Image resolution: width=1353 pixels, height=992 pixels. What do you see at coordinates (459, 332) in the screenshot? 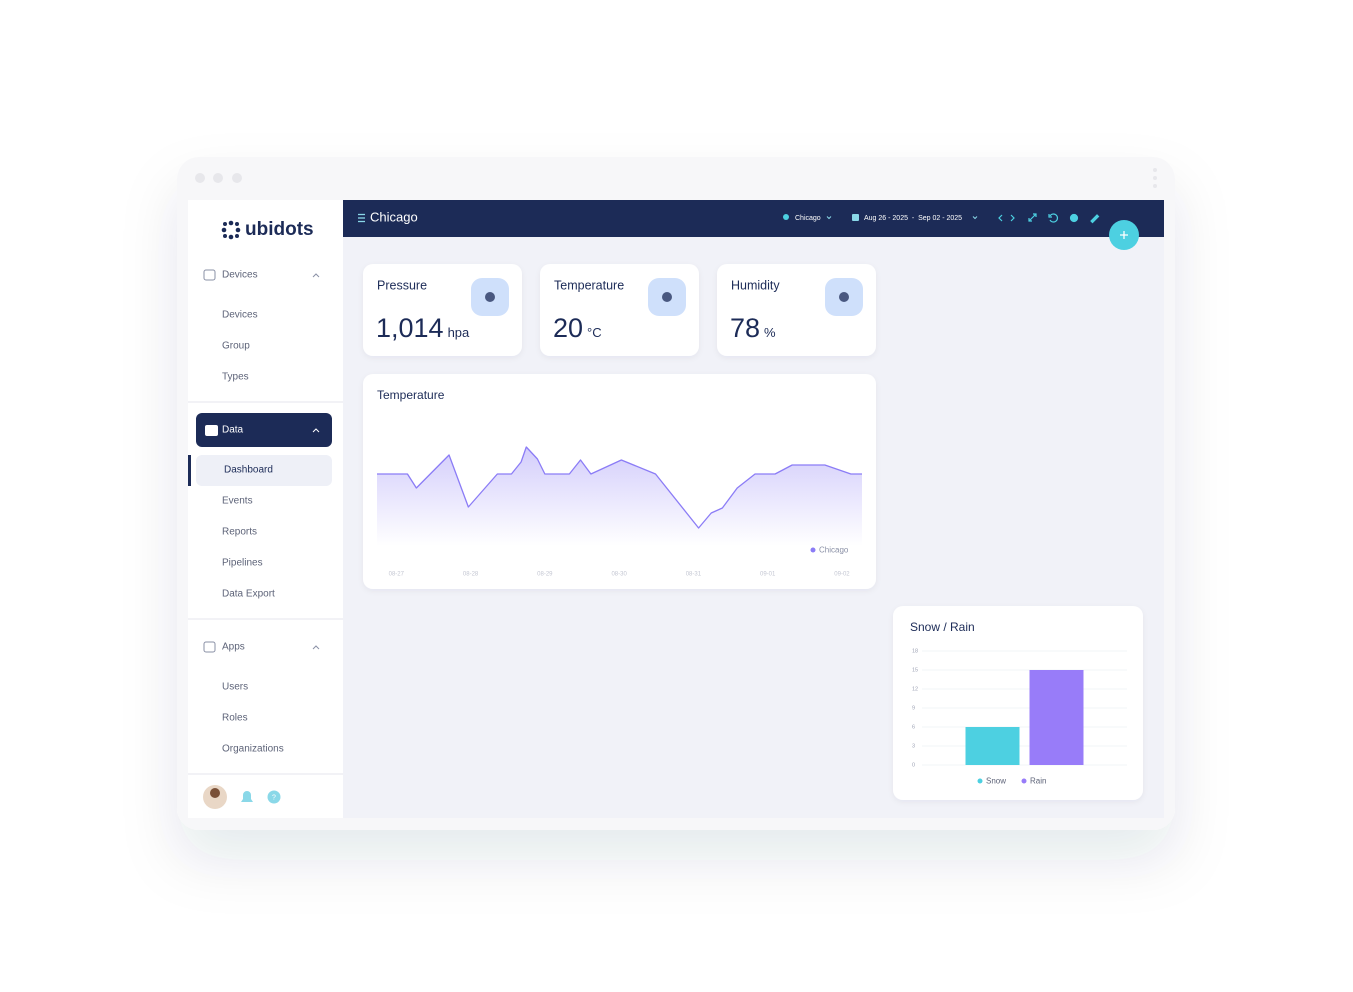
I see `metric-unit: hpa` at bounding box center [459, 332].